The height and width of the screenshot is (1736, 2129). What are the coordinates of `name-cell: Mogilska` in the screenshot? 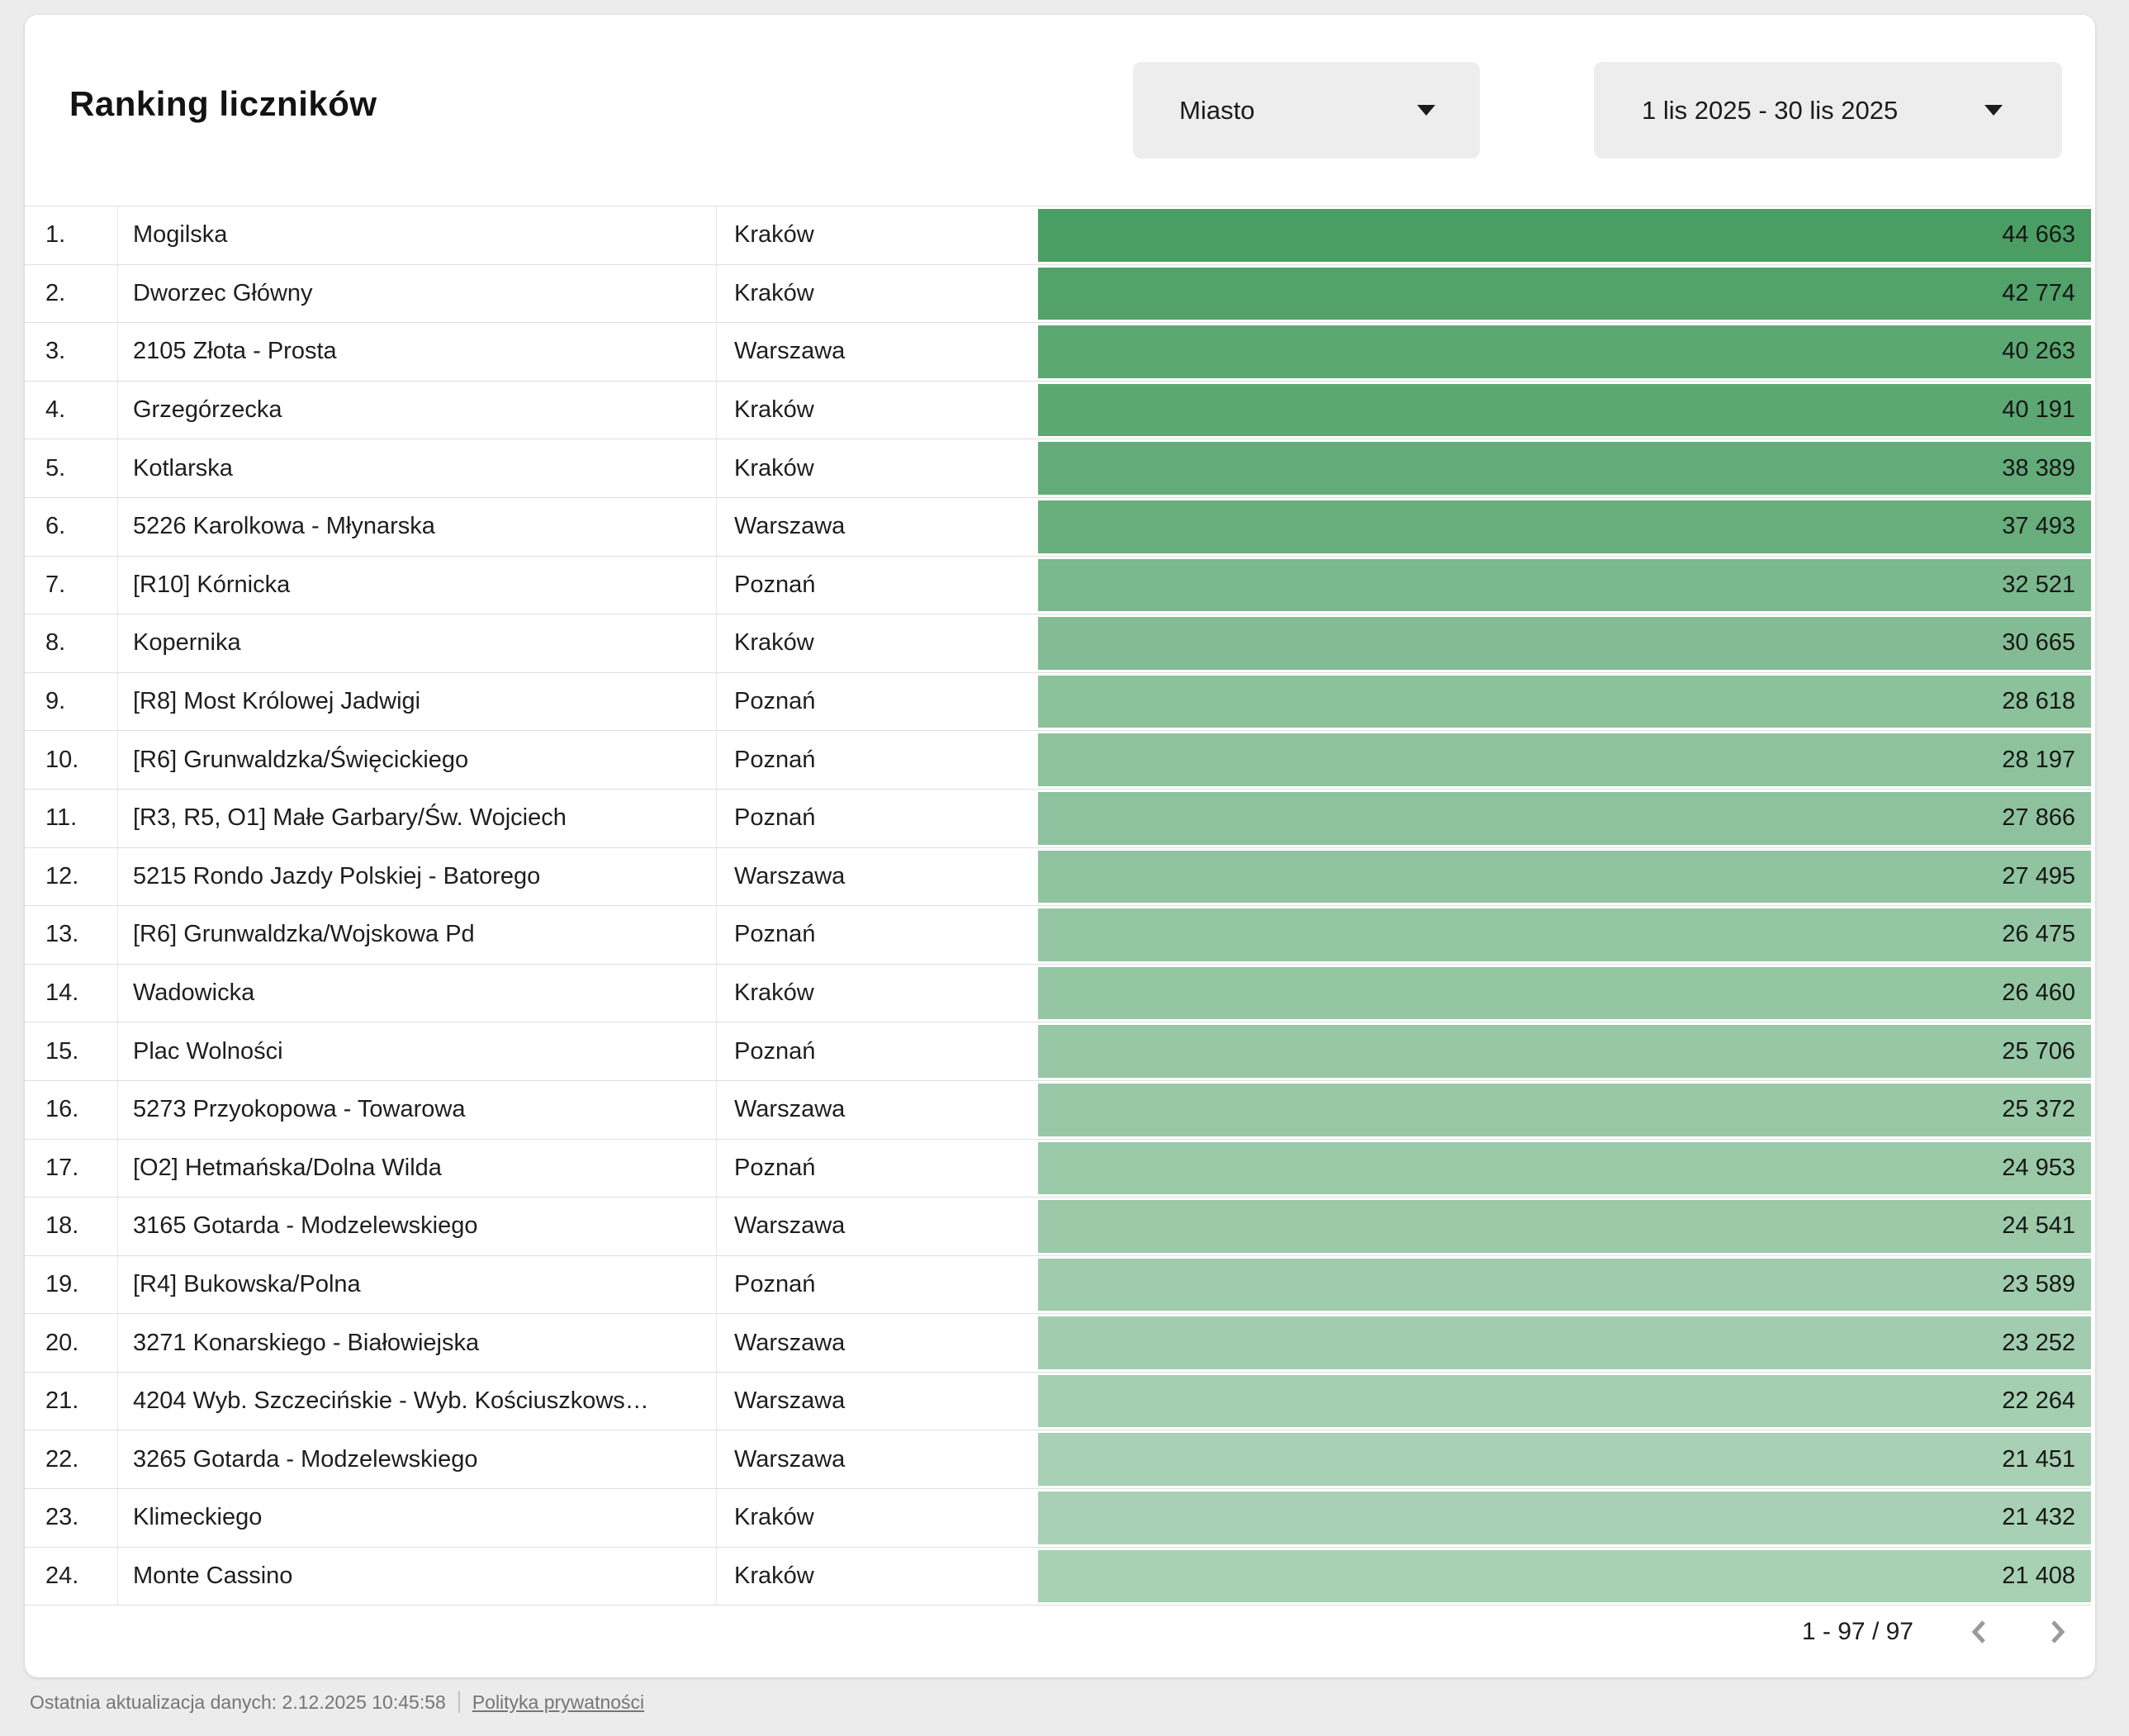 It's located at (416, 235).